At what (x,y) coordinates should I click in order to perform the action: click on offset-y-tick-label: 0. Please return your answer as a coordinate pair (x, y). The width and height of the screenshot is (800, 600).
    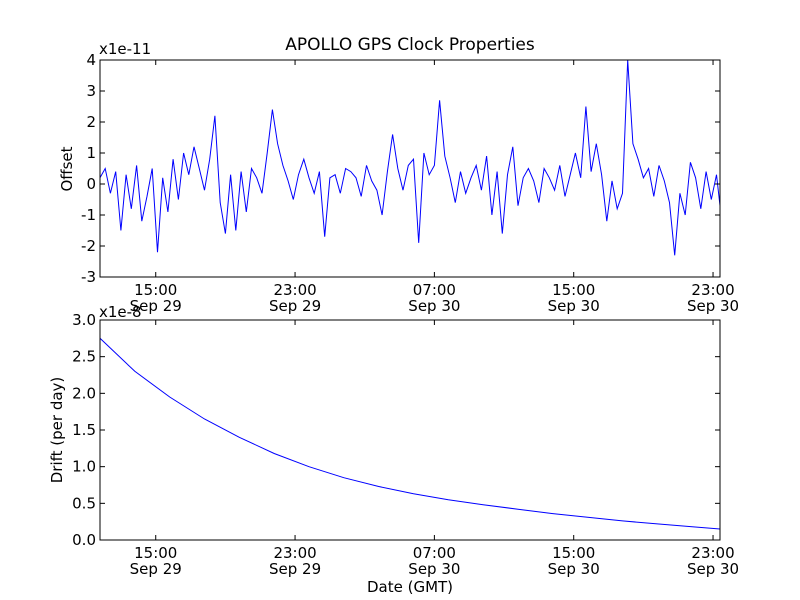
    Looking at the image, I should click on (91, 184).